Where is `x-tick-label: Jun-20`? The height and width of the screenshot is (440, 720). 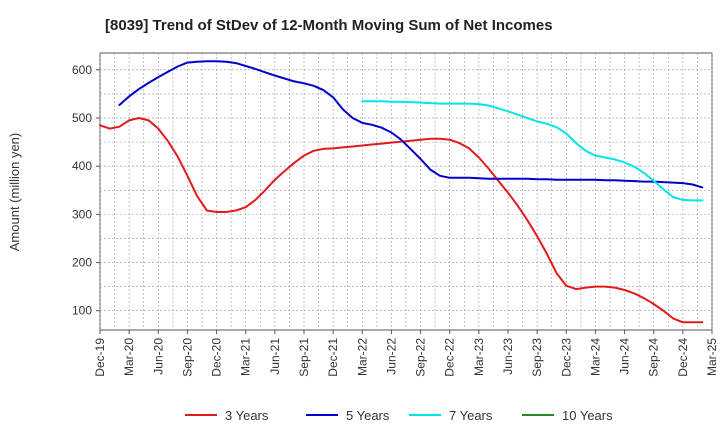 x-tick-label: Jun-20 is located at coordinates (158, 356).